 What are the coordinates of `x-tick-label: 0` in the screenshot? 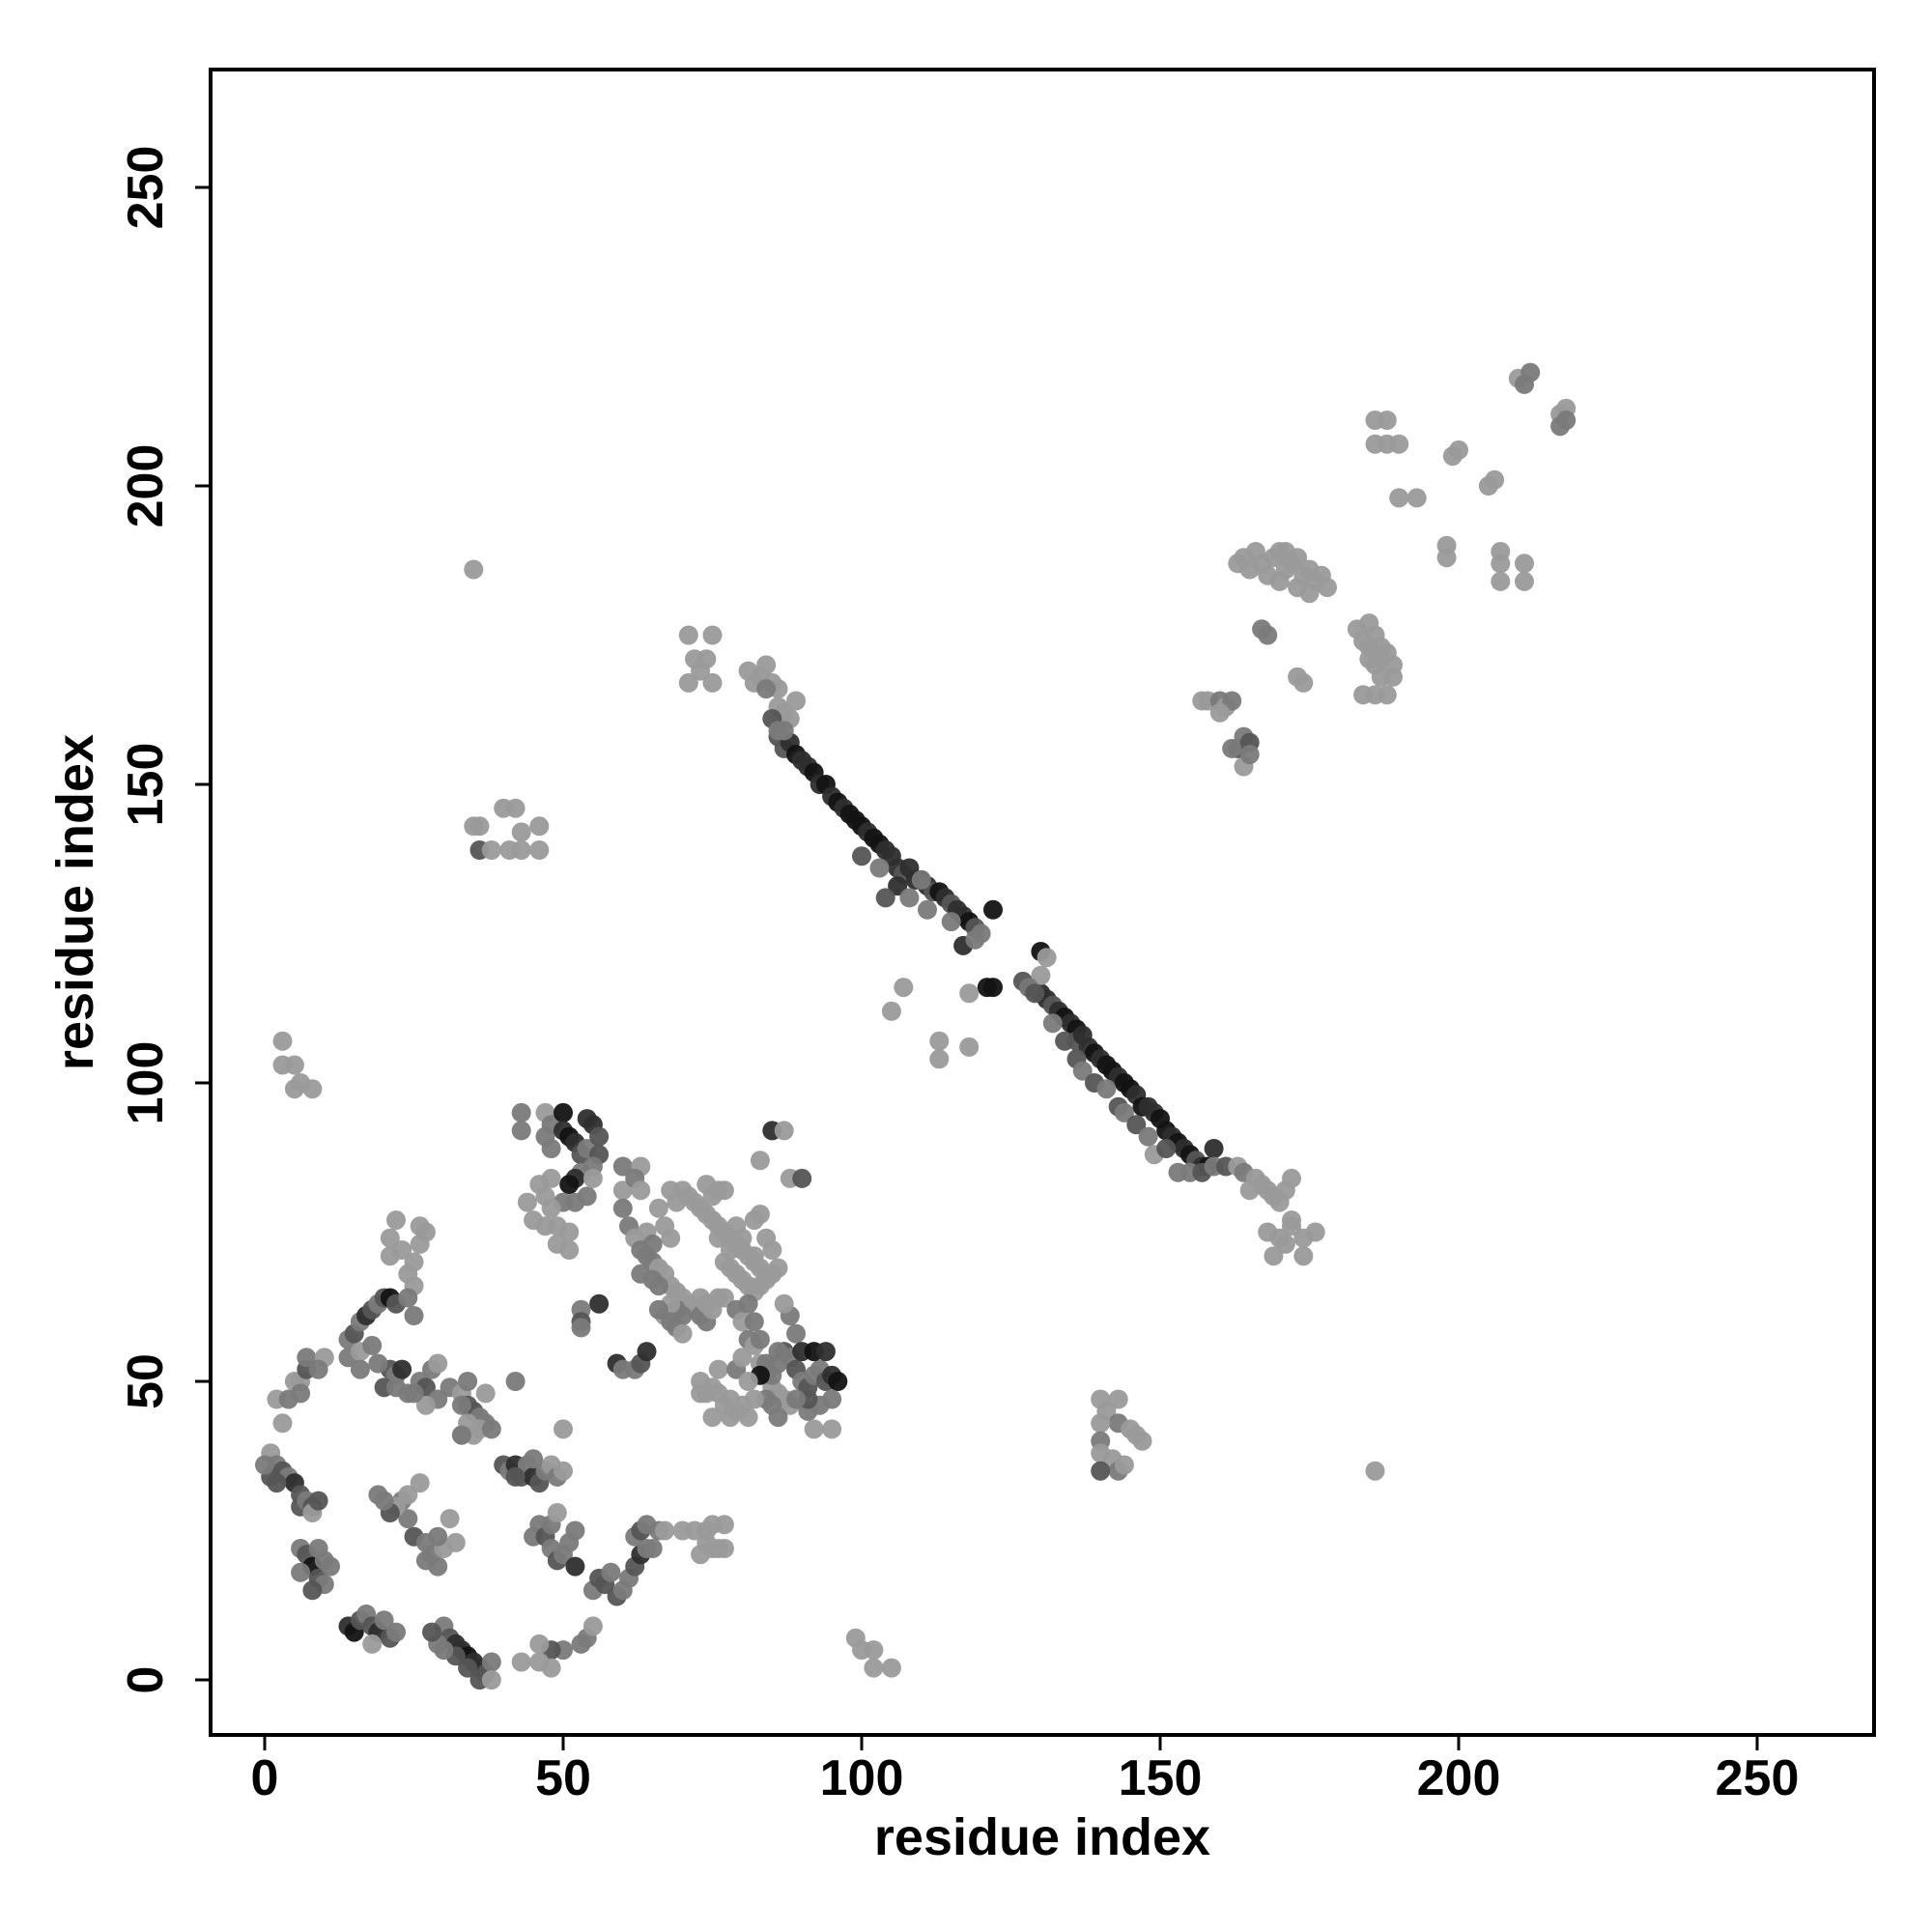 It's located at (265, 1778).